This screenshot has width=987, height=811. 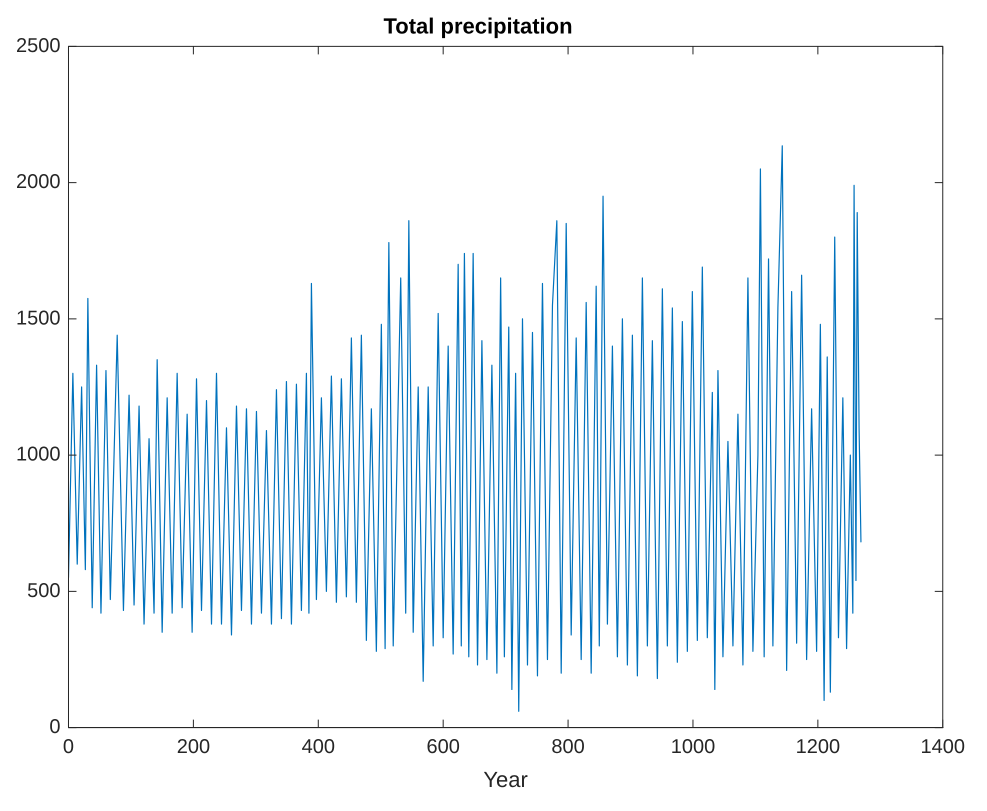 What do you see at coordinates (818, 747) in the screenshot?
I see `x-tick-label: 1200` at bounding box center [818, 747].